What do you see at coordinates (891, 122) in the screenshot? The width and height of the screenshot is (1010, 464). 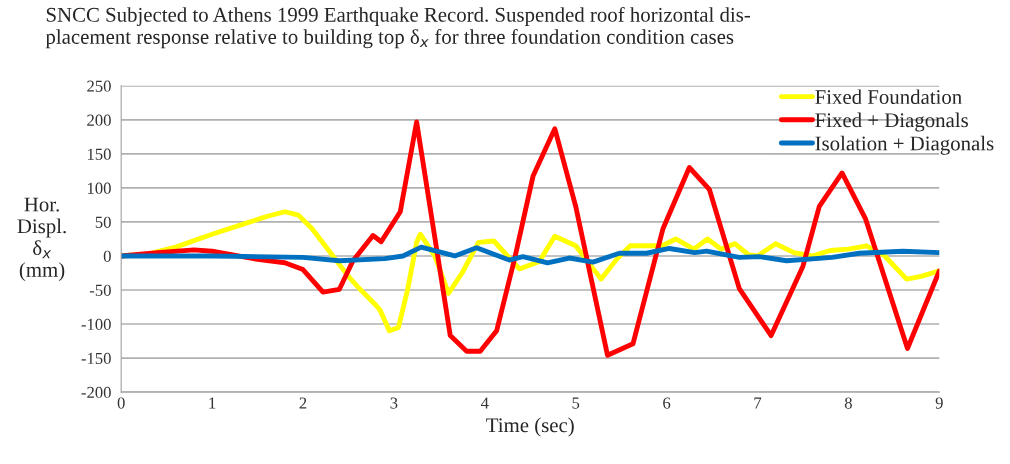 I see `legend-label: Fixed + Diagonals` at bounding box center [891, 122].